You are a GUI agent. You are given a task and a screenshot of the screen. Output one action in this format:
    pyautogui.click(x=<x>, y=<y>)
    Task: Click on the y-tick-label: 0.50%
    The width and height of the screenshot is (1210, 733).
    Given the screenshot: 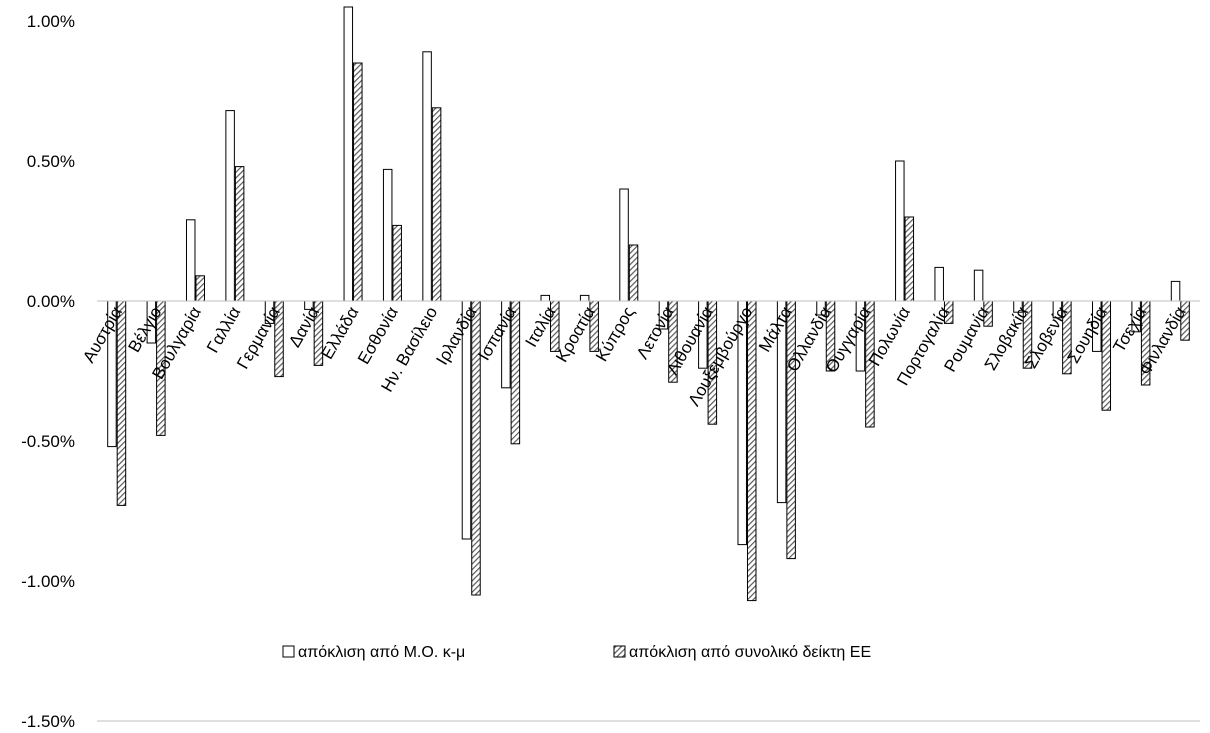 What is the action you would take?
    pyautogui.click(x=51, y=161)
    